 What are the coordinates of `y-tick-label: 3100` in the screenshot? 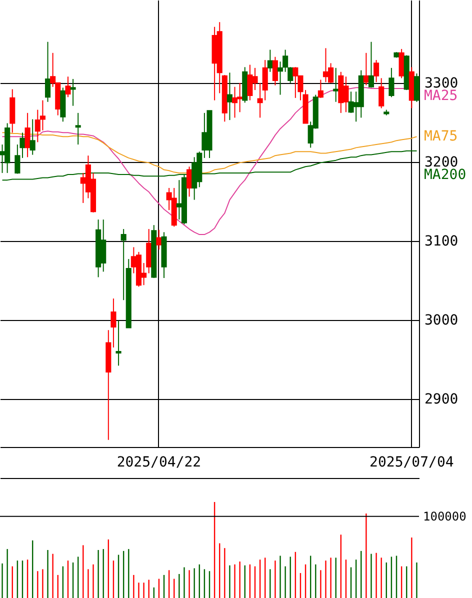 It's located at (441, 241).